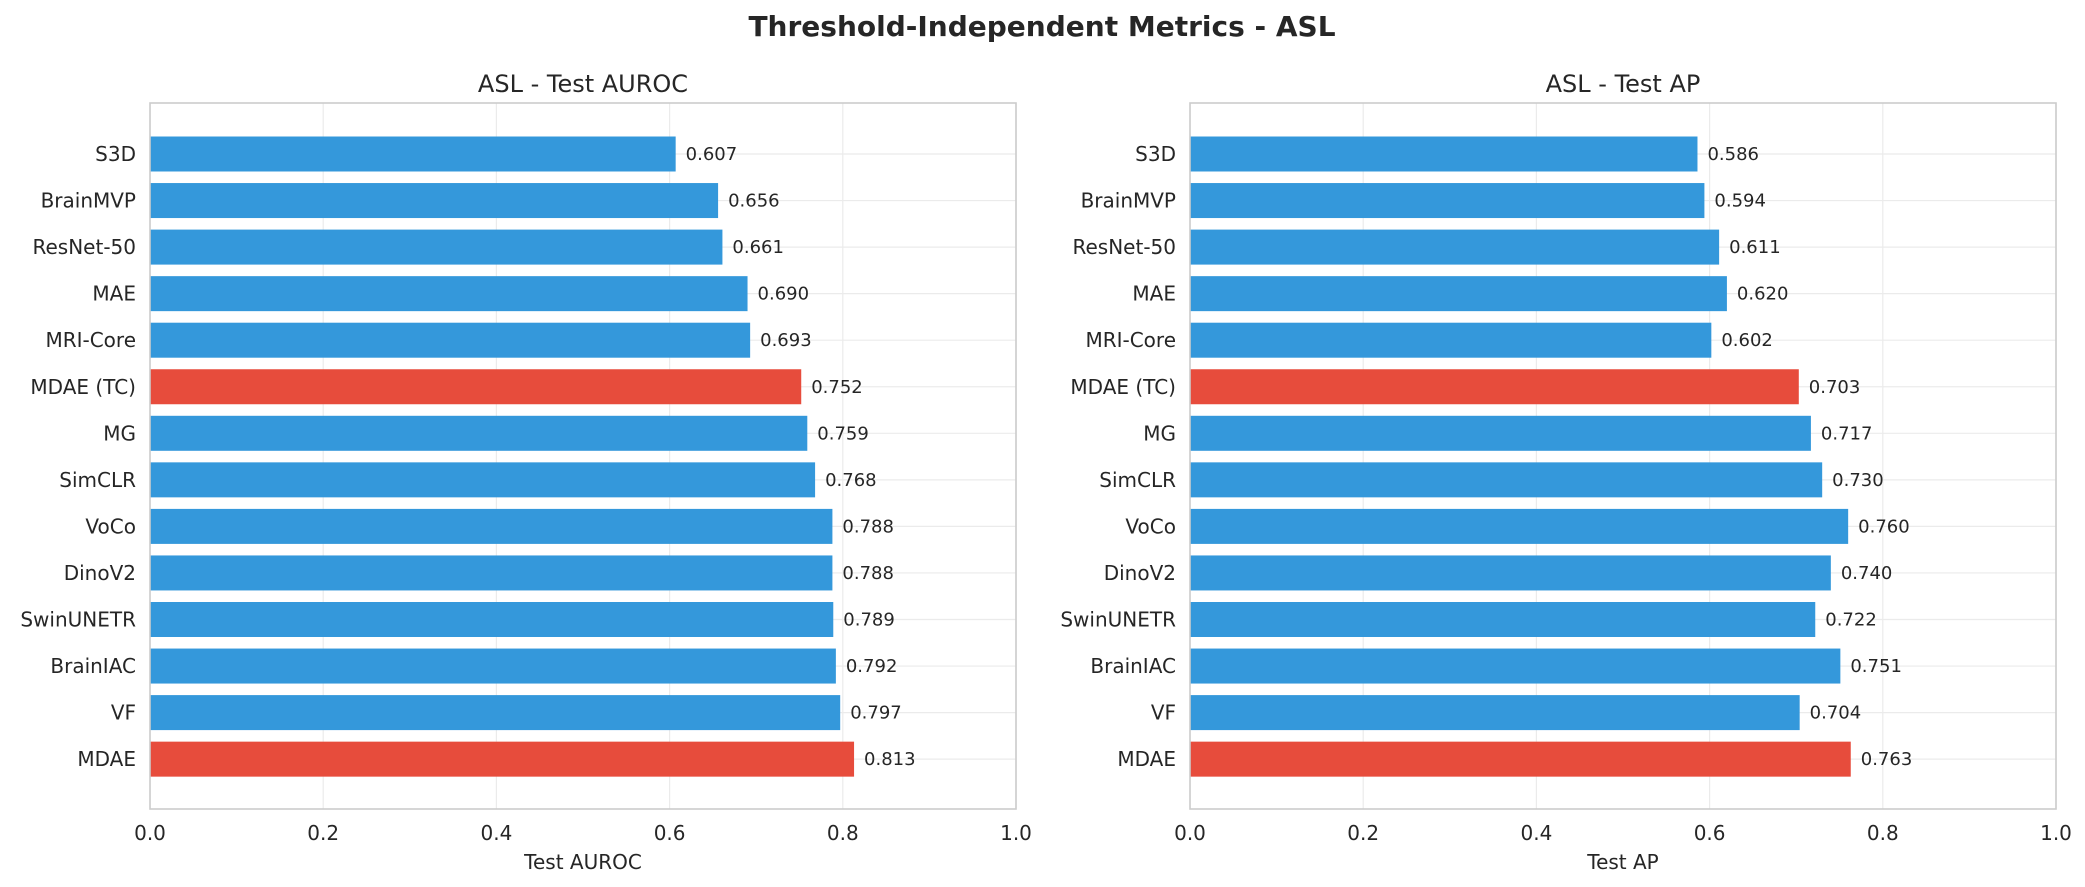 This screenshot has height=887, width=2085. I want to click on value-label: 0.656, so click(754, 201).